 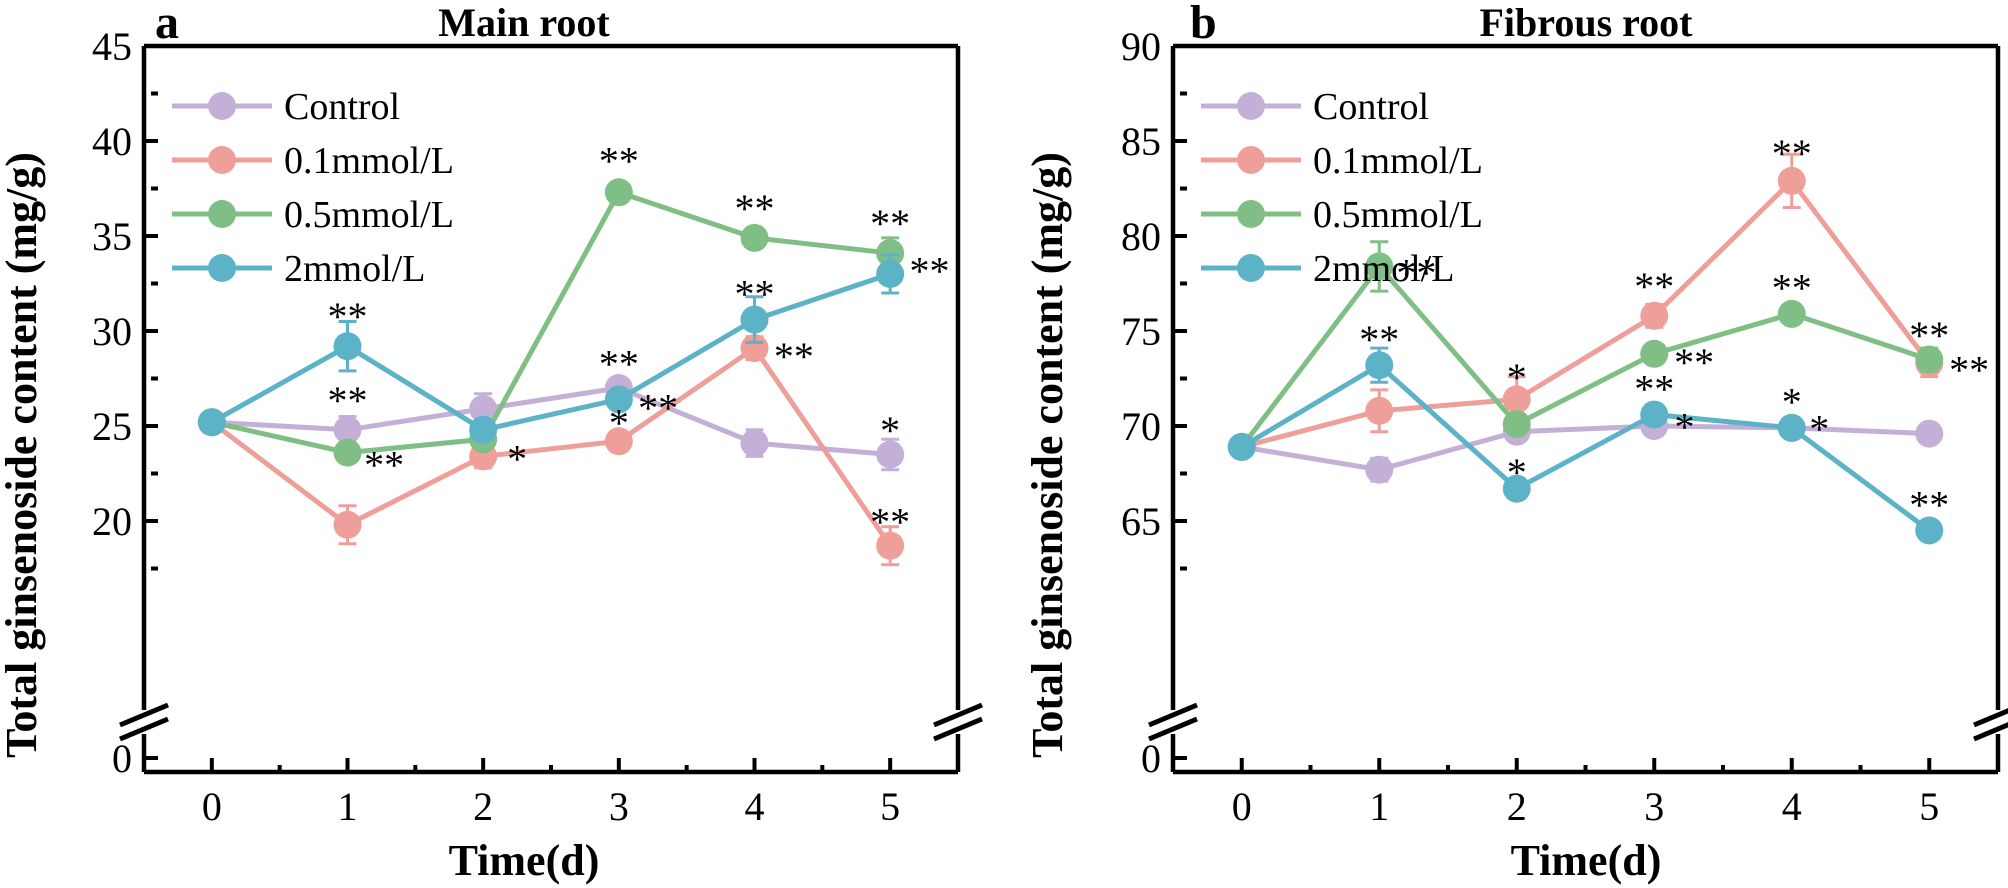 I want to click on panel-b-legend-label-0: Control, so click(x=1371, y=107).